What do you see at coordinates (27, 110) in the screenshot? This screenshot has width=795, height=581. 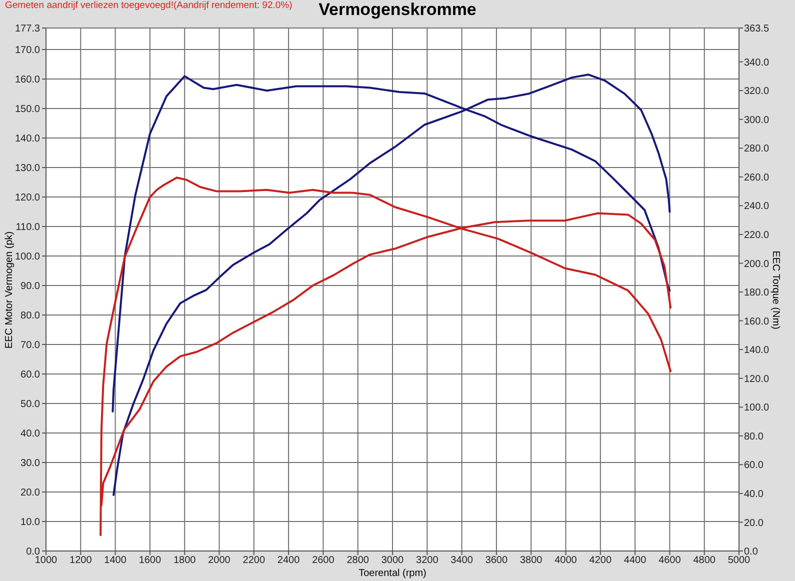 I see `y-tick-label: 150.0` at bounding box center [27, 110].